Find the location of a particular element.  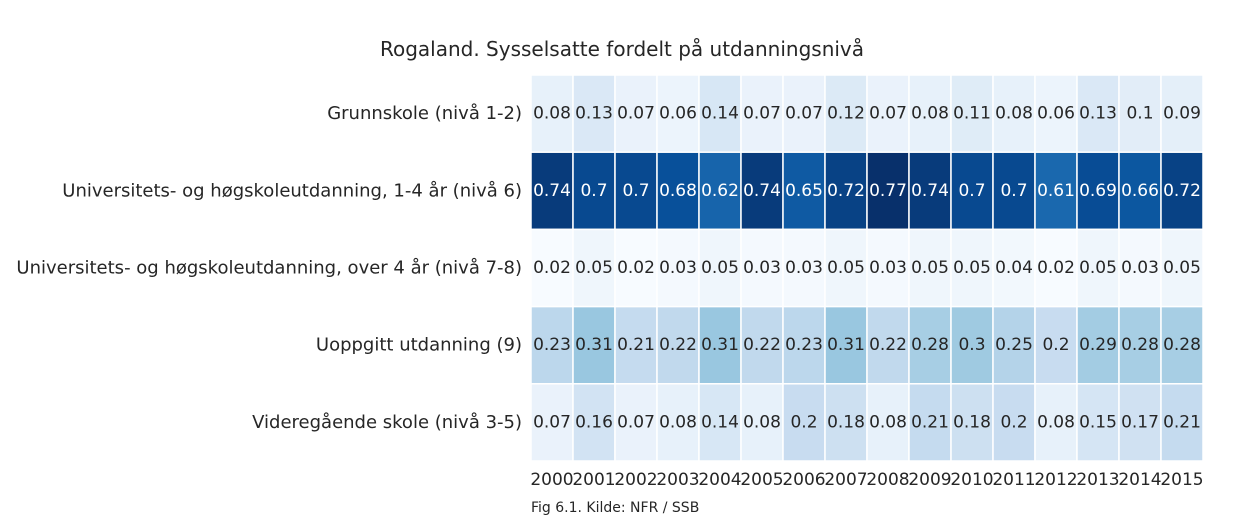

x-tick-label: 2000 is located at coordinates (551, 480).